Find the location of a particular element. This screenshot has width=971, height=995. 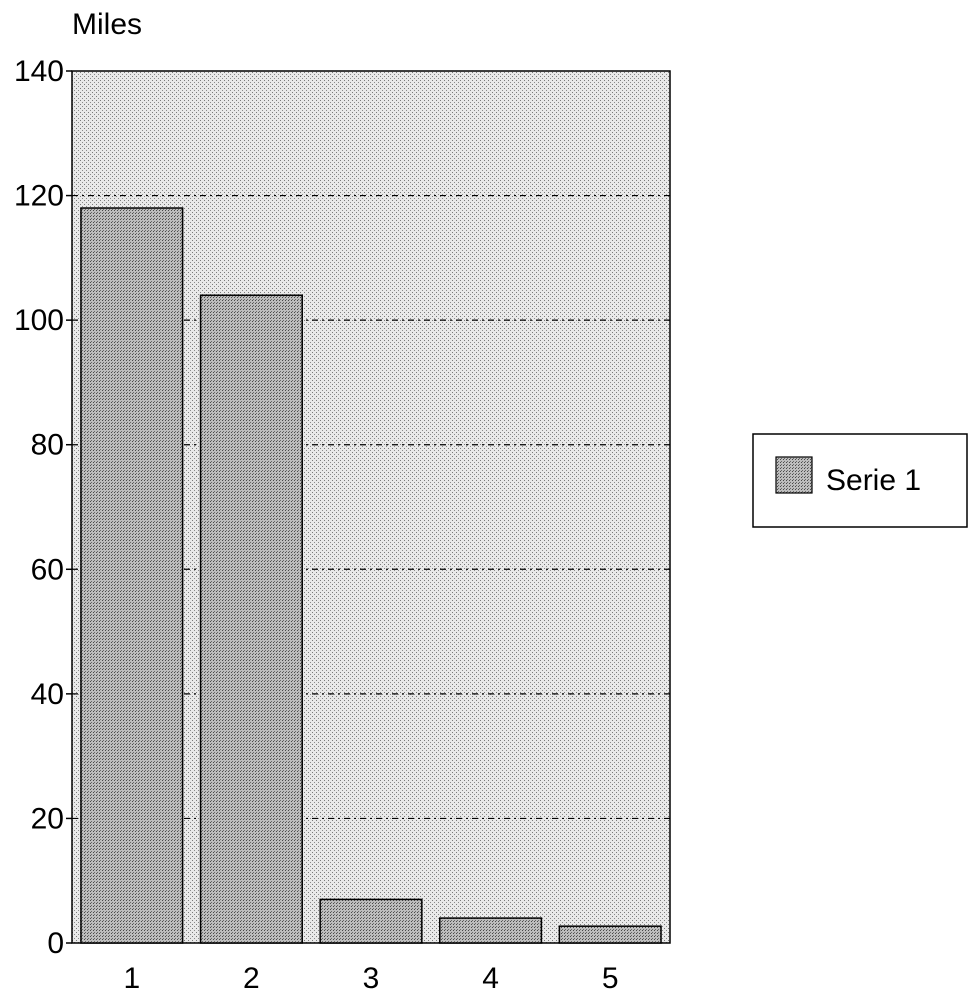

y-tick-label: 20 is located at coordinates (47, 818).